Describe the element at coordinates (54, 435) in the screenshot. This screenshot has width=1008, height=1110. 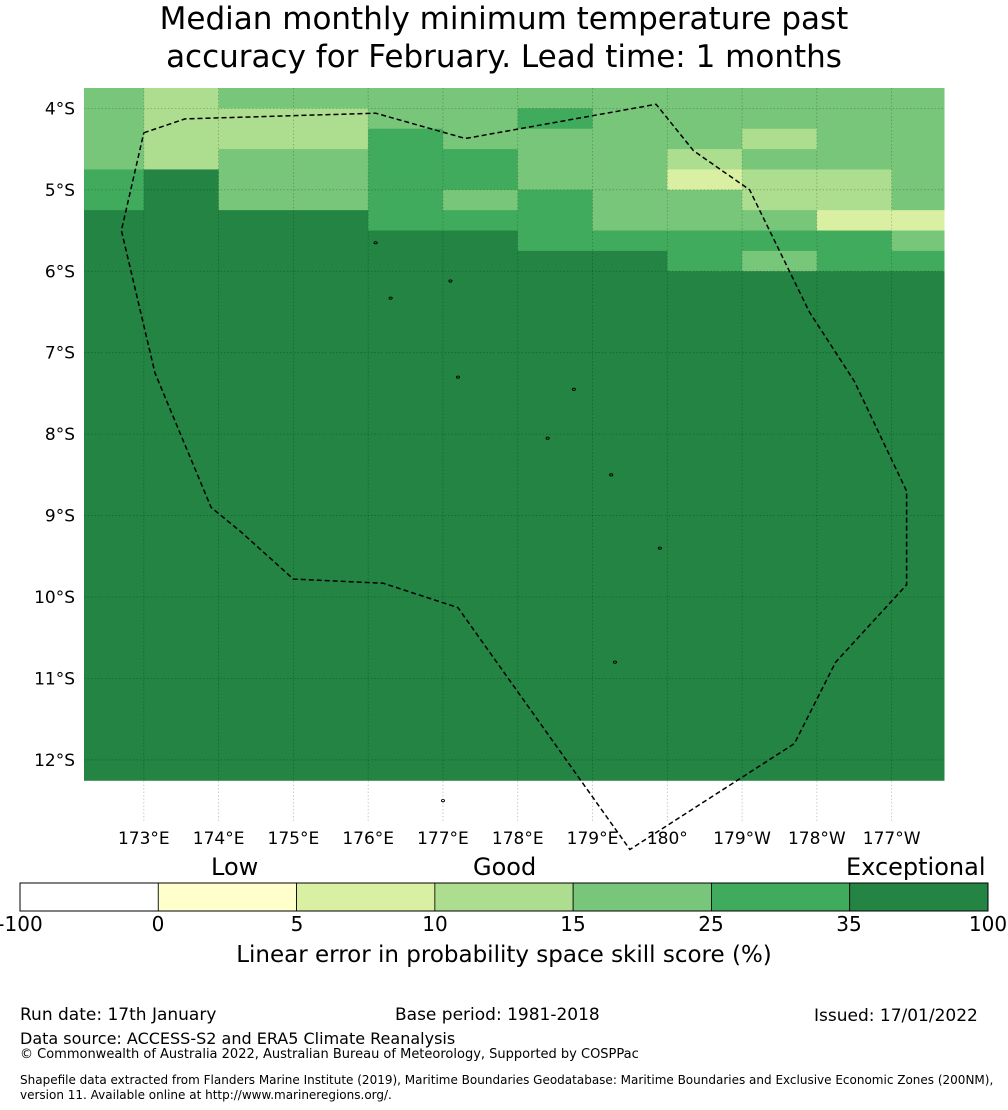
I see `latitude-labels: 4°S 5°S 6°S 7°S 8°S 9°S 10°S 11°S 12°S` at that location.